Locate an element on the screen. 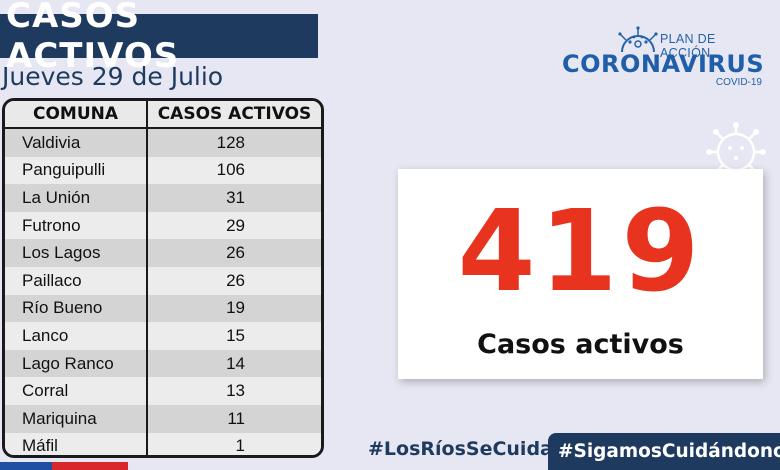 Image resolution: width=780 pixels, height=470 pixels. casos-cell: 11 is located at coordinates (236, 418).